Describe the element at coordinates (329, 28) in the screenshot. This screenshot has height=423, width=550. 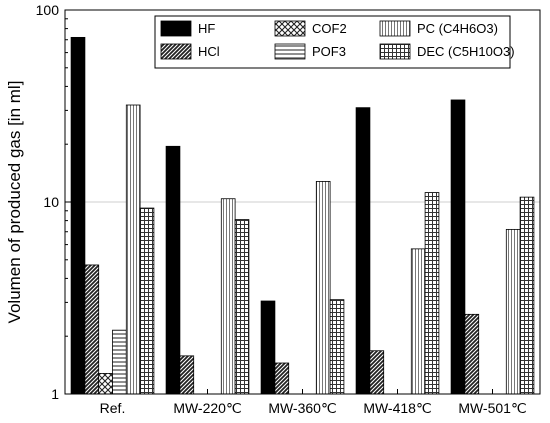
I see `legend-label: COF2` at that location.